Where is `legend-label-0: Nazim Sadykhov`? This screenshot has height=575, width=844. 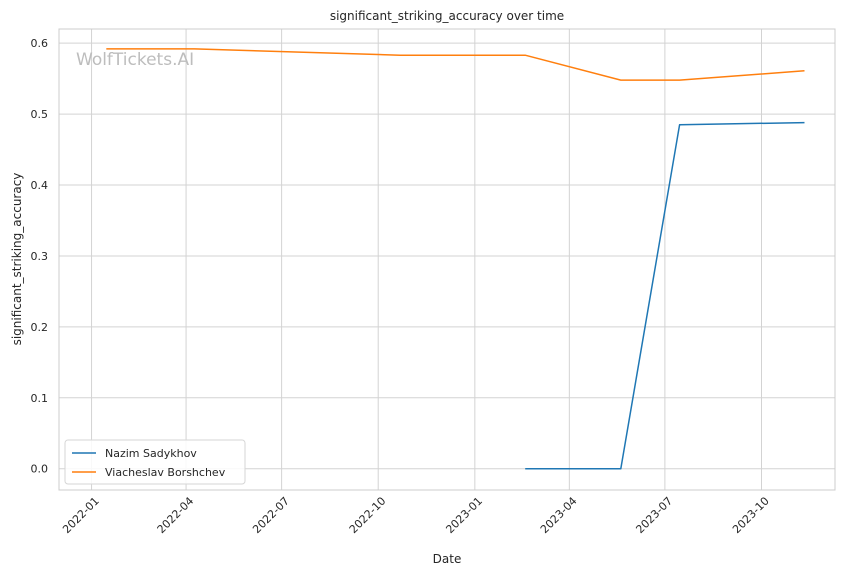
legend-label-0: Nazim Sadykhov is located at coordinates (151, 453).